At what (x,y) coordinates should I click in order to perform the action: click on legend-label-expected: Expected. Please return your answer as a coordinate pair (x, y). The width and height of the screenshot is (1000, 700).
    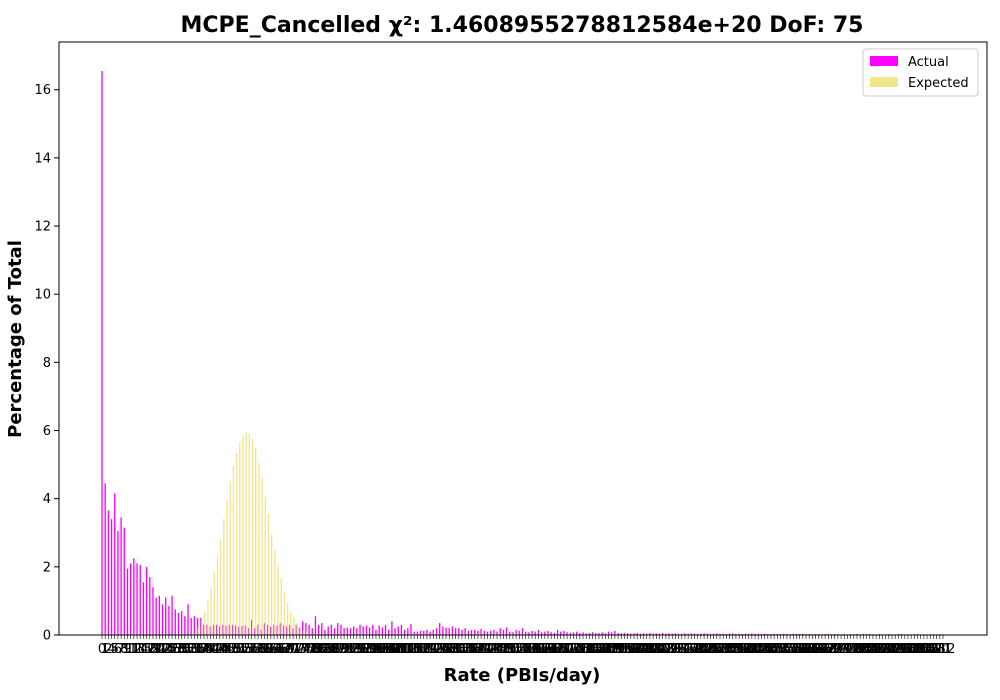
    Looking at the image, I should click on (938, 83).